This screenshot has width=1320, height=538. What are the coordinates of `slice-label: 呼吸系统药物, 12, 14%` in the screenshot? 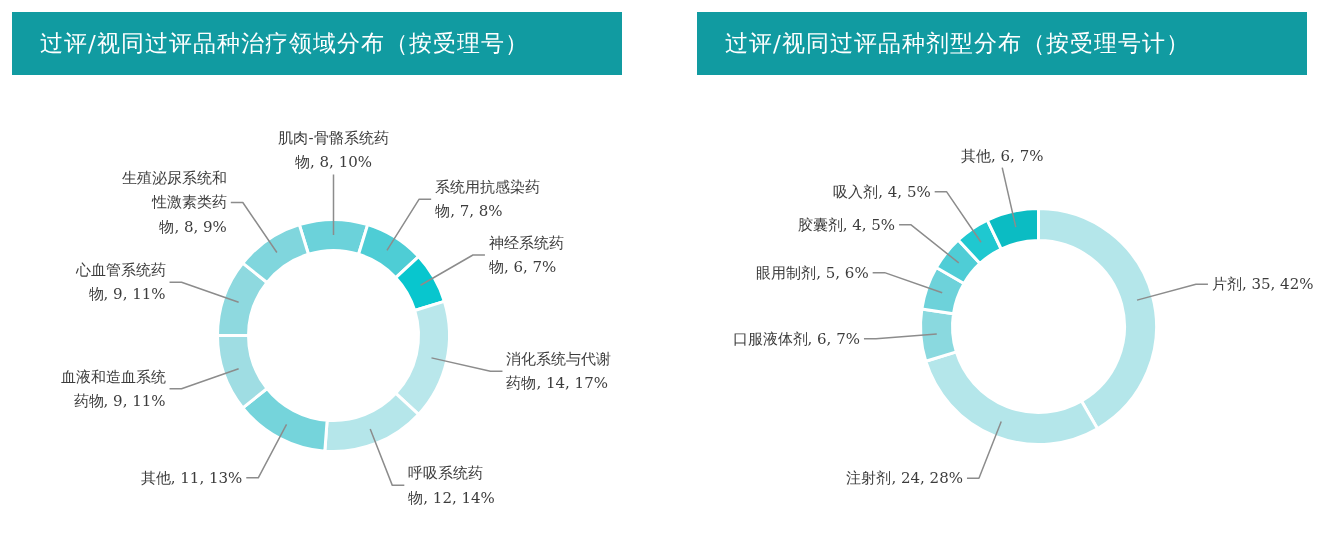 It's located at (451, 485).